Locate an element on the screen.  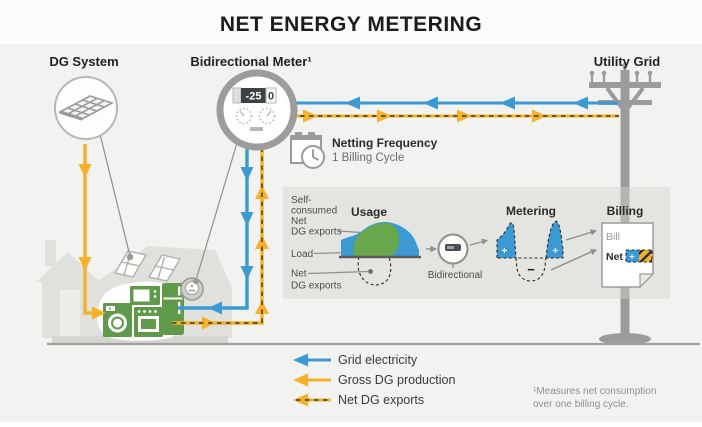
arrows-metering-to-billing is located at coordinates (573, 250).